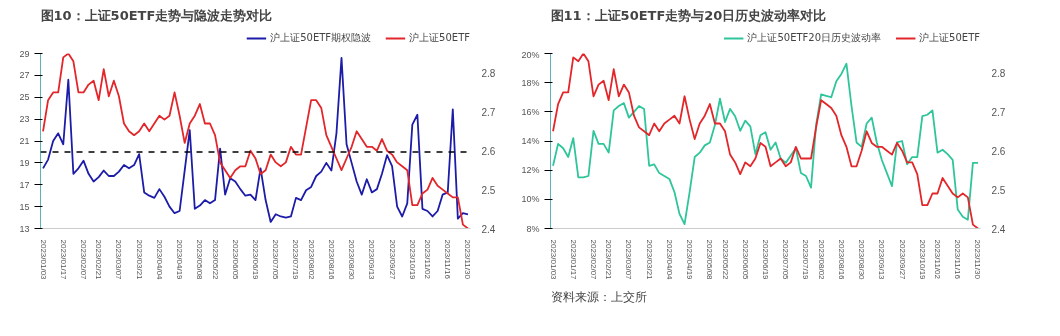 The image size is (1060, 336). What do you see at coordinates (321, 38) in the screenshot?
I see `legend-label: 沪上证50ETF期权隐波` at bounding box center [321, 38].